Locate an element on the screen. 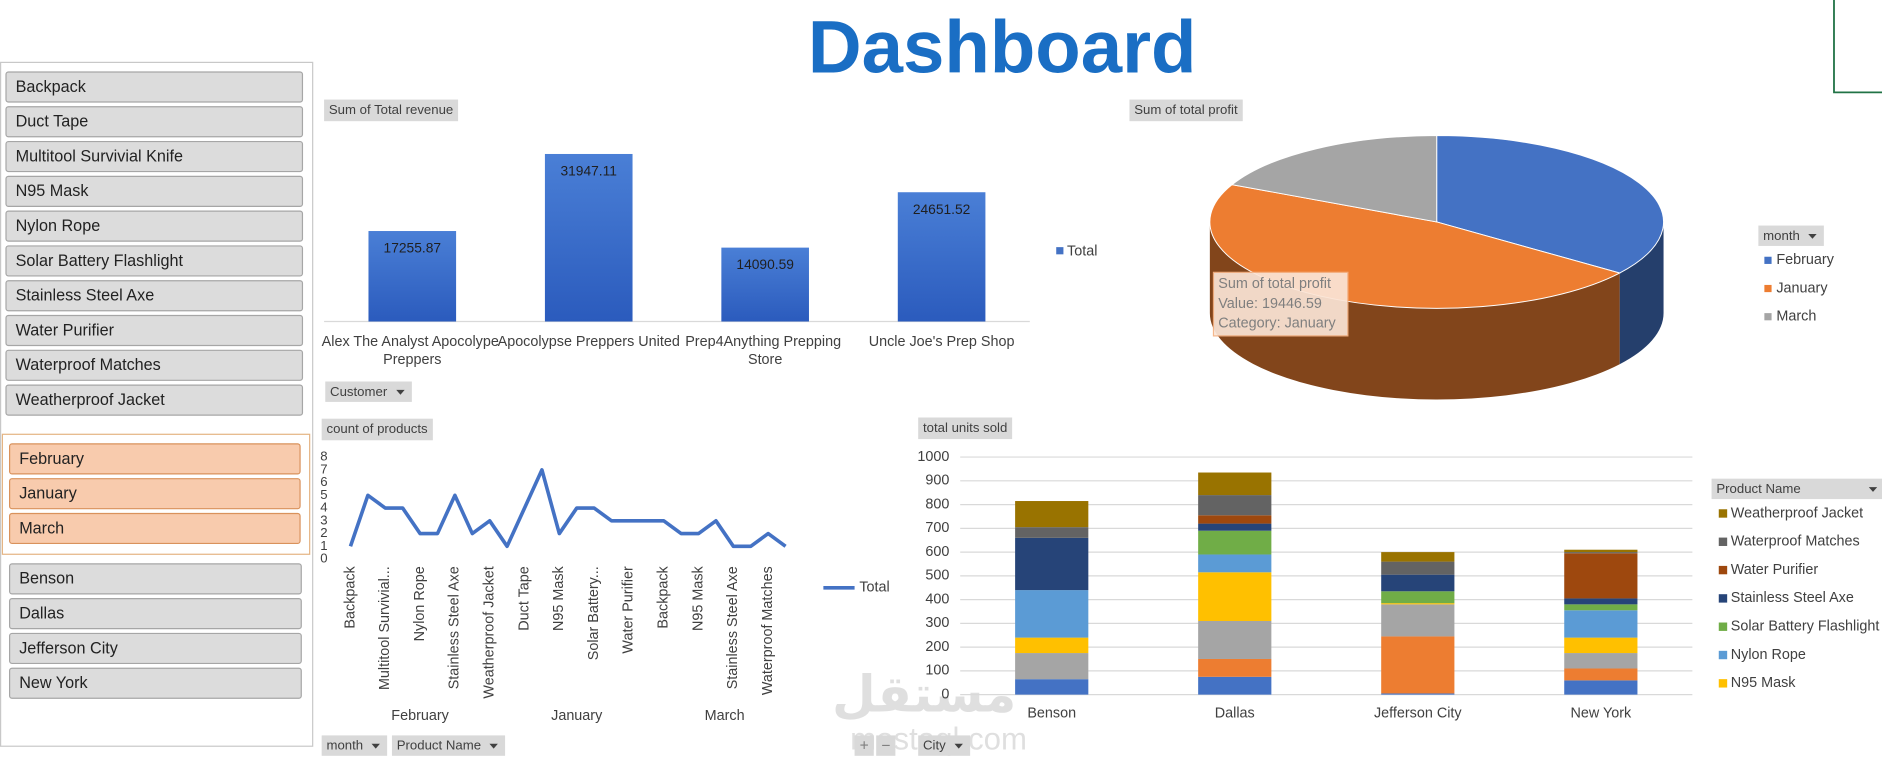  chart-title: total units sold is located at coordinates (965, 427).